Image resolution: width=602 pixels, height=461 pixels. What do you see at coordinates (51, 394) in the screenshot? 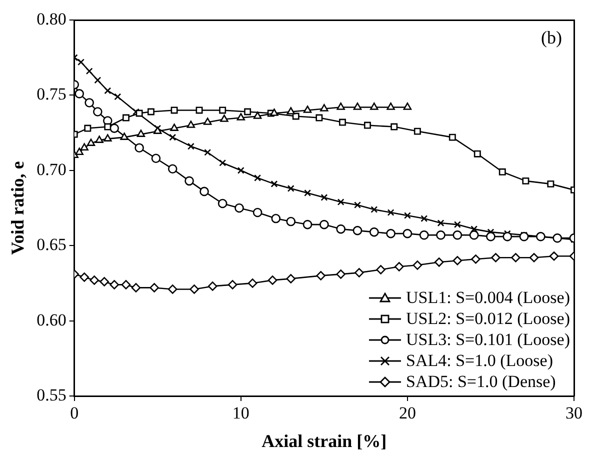
I see `y-tick-label: 0.55` at bounding box center [51, 394].